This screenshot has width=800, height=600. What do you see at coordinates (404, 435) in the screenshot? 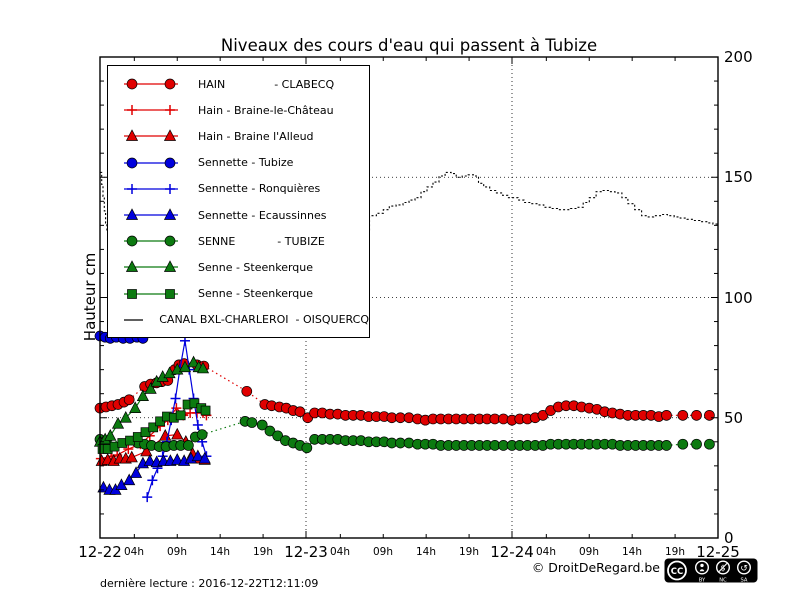
I see `series-senne-tubize` at bounding box center [404, 435].